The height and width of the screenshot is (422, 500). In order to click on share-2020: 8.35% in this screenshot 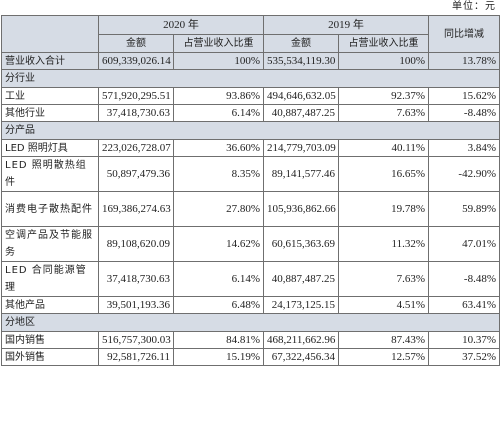, I will do `click(218, 174)`.